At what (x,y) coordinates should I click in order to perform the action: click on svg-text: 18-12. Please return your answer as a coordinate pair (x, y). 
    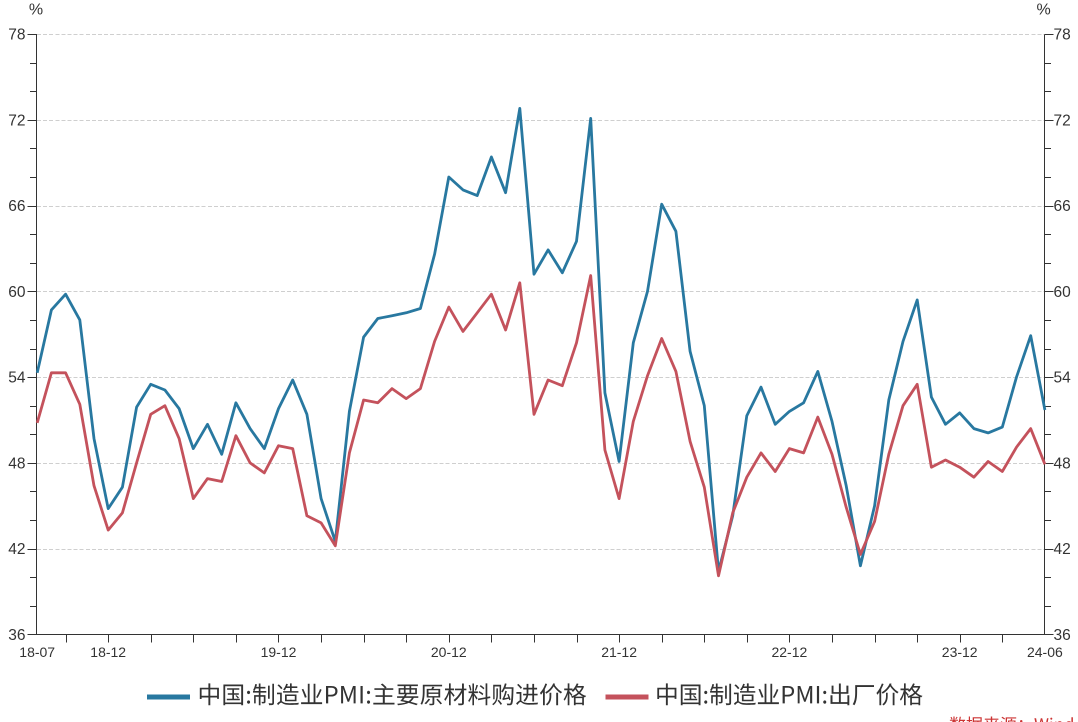
    Looking at the image, I should click on (108, 652).